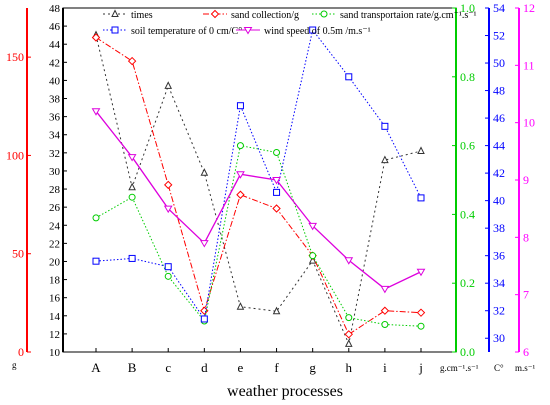  What do you see at coordinates (15, 155) in the screenshot?
I see `y-tick-label-sand: 100` at bounding box center [15, 155].